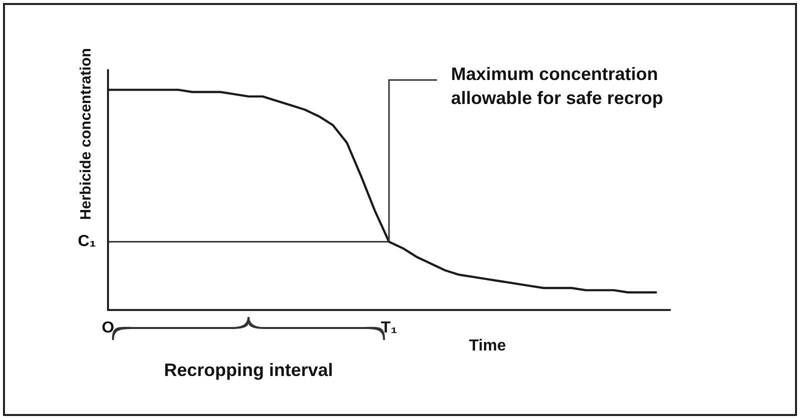 The height and width of the screenshot is (419, 800). Describe the element at coordinates (487, 346) in the screenshot. I see `x-axis-title: Time` at that location.